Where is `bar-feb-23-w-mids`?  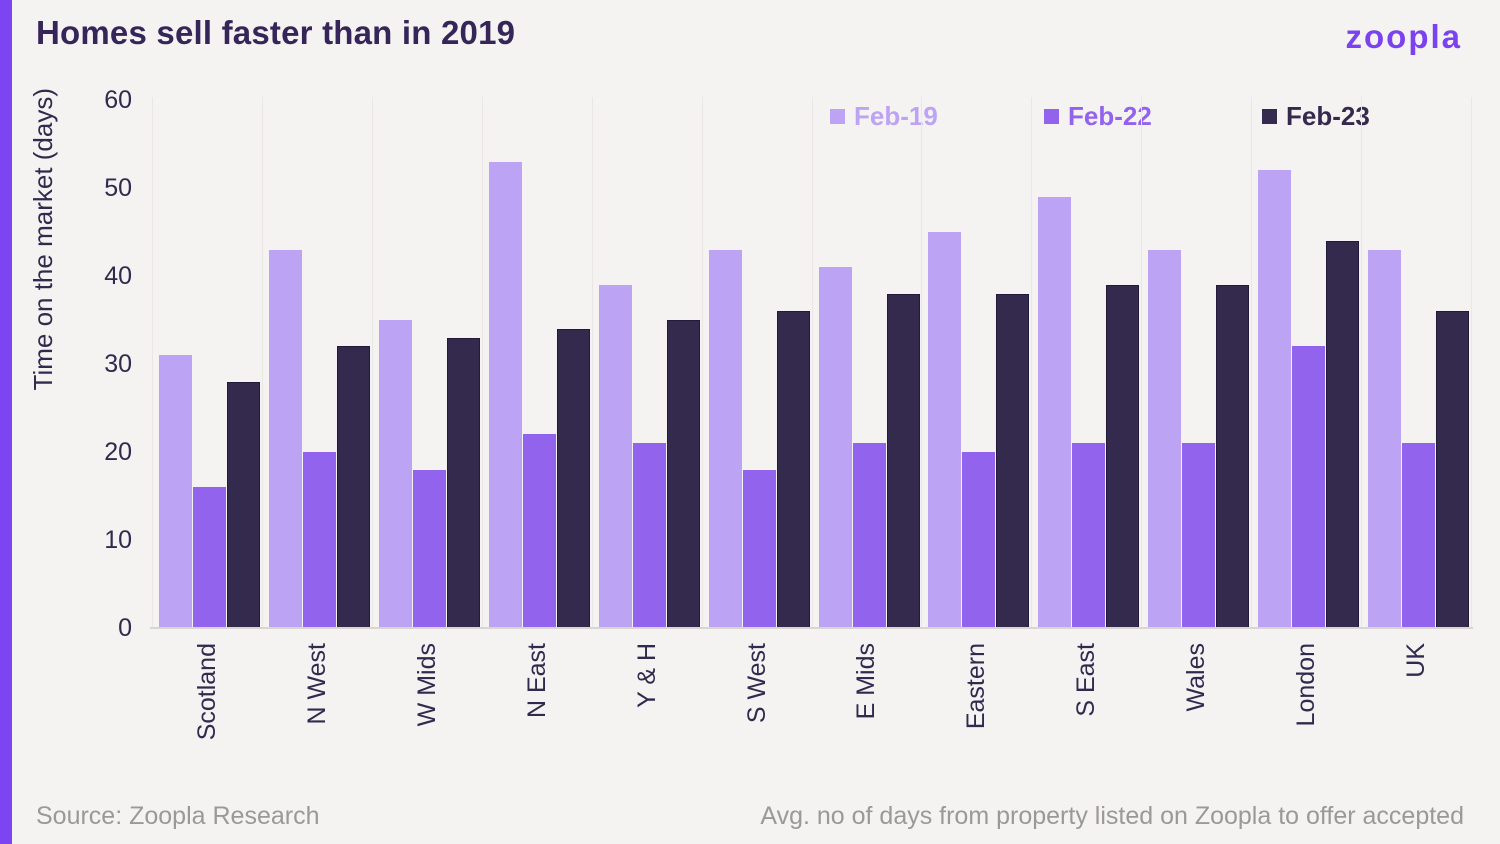 bar-feb-23-w-mids is located at coordinates (463, 482).